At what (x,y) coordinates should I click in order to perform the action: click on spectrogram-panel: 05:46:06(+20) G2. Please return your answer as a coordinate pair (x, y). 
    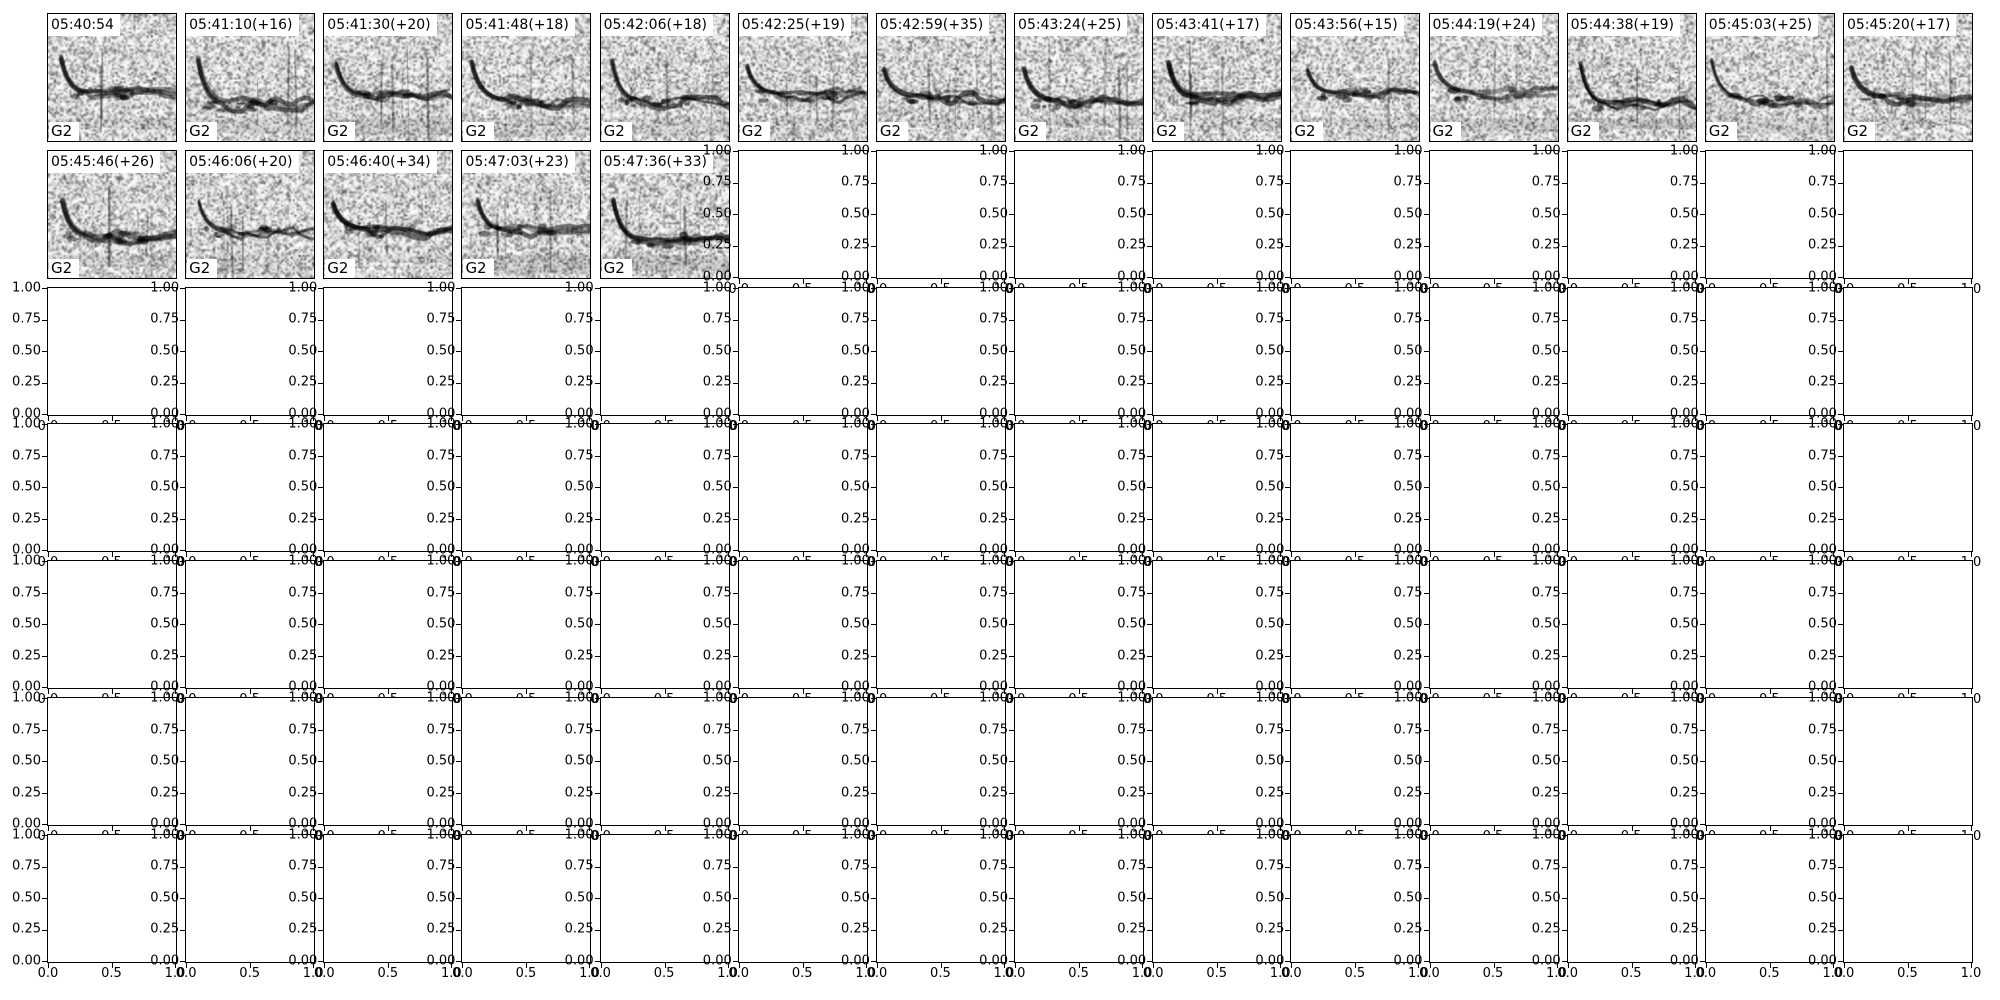
    Looking at the image, I should click on (250, 214).